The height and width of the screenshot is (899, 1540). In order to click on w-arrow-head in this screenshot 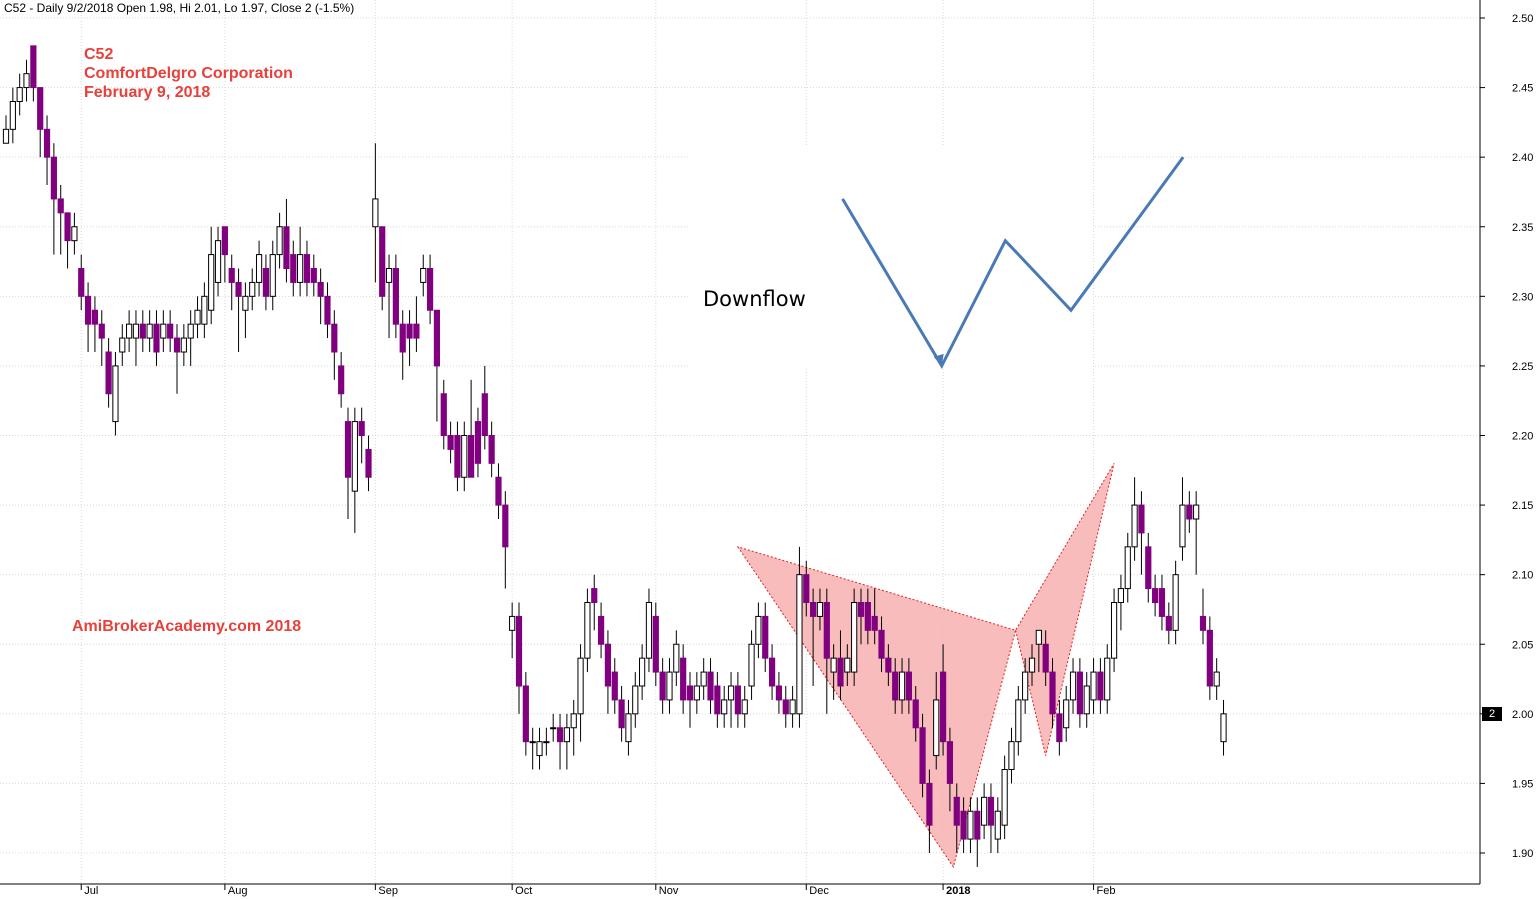, I will do `click(938, 359)`.